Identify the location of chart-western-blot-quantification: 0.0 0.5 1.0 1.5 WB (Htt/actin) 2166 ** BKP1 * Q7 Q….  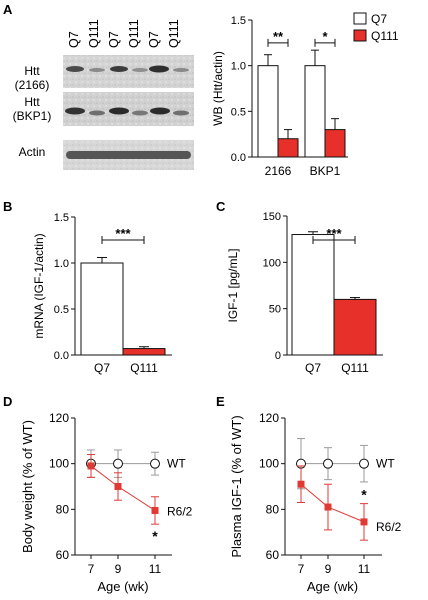
(305, 95).